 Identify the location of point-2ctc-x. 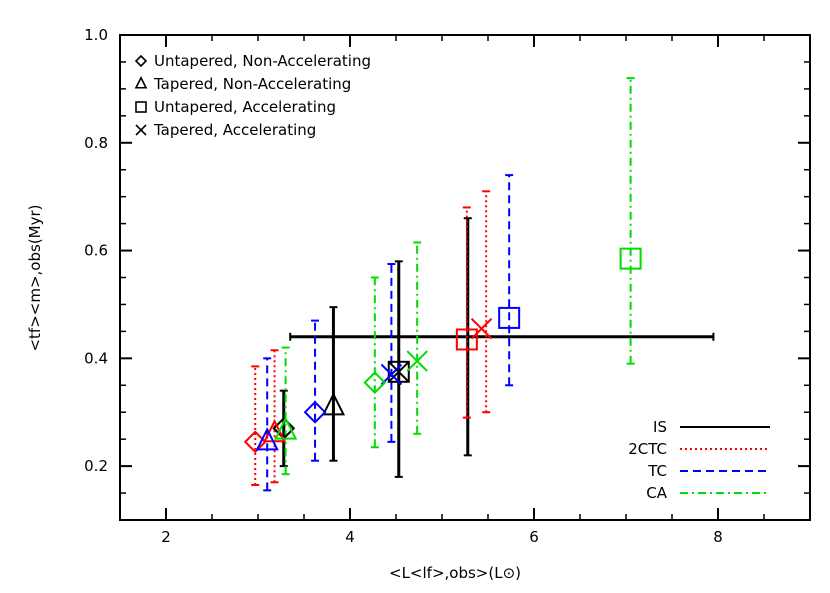
(481, 328).